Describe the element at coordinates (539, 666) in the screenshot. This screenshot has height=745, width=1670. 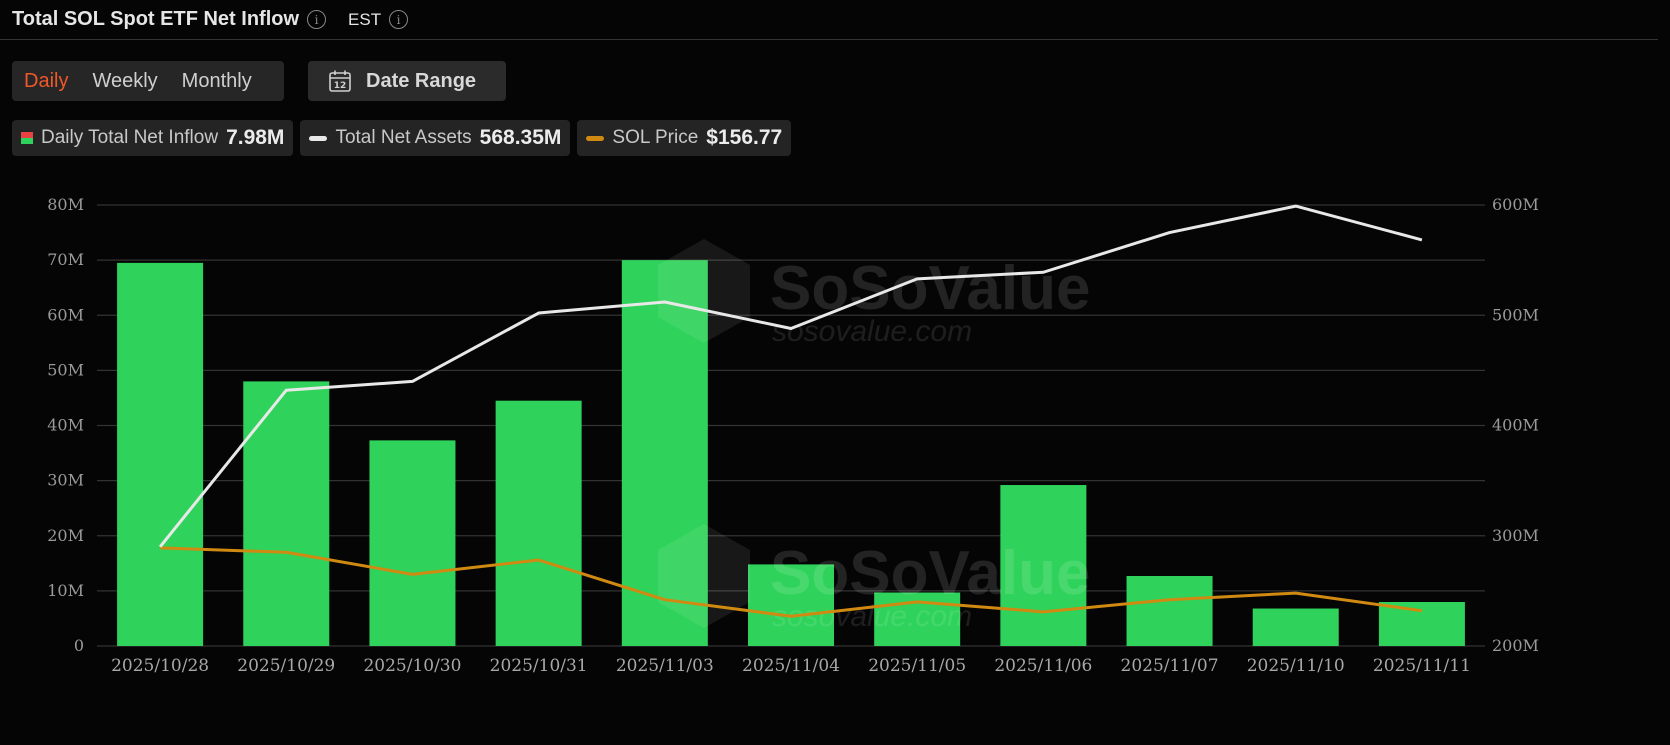
I see `x-axis-tick-label: 2025/10/31` at that location.